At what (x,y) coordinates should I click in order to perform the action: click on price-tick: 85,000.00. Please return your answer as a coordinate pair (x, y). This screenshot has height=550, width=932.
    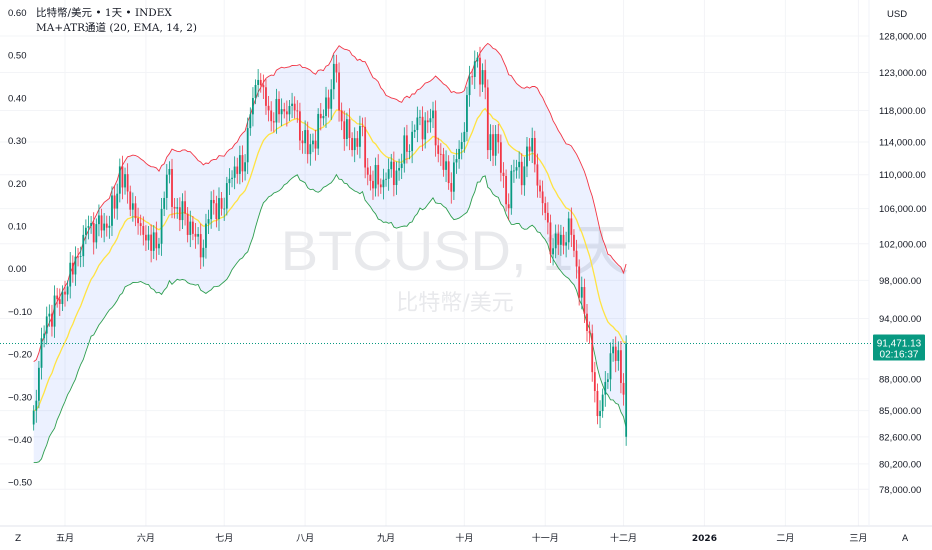
    Looking at the image, I should click on (900, 411).